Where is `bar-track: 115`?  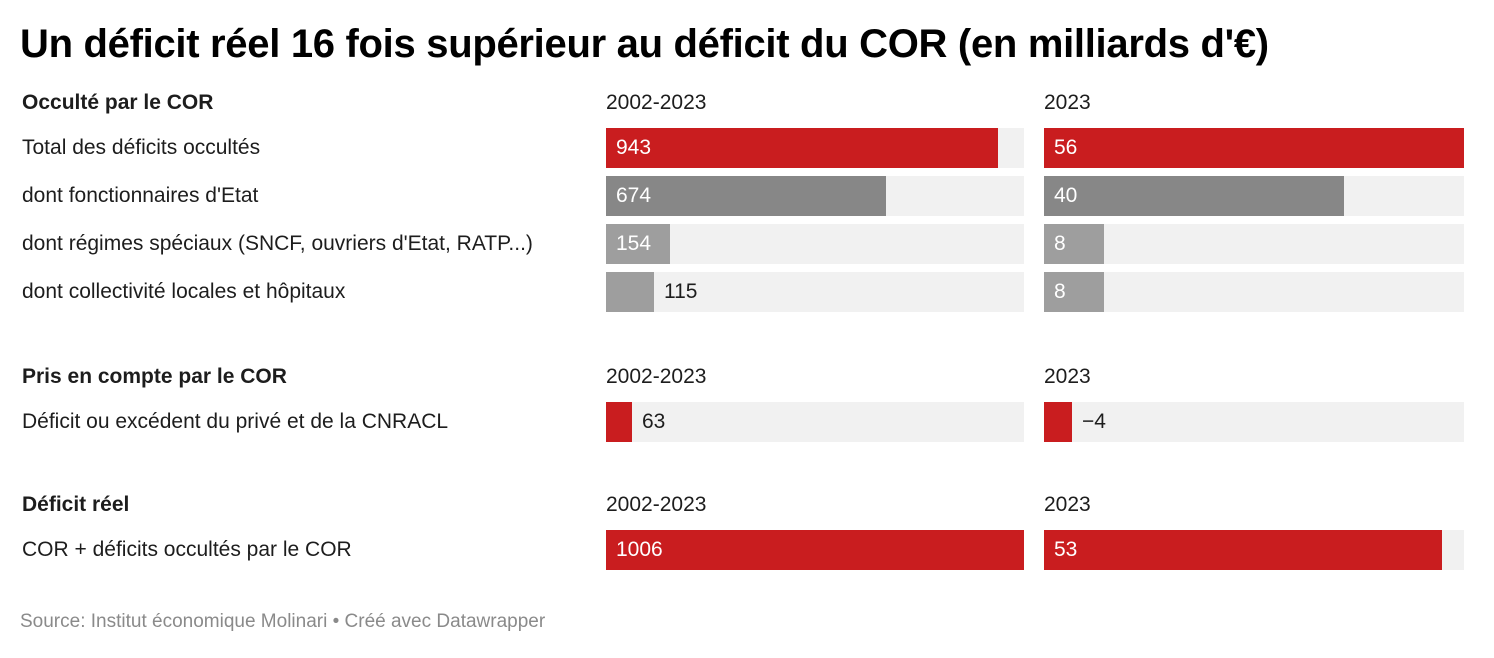
bar-track: 115 is located at coordinates (815, 292).